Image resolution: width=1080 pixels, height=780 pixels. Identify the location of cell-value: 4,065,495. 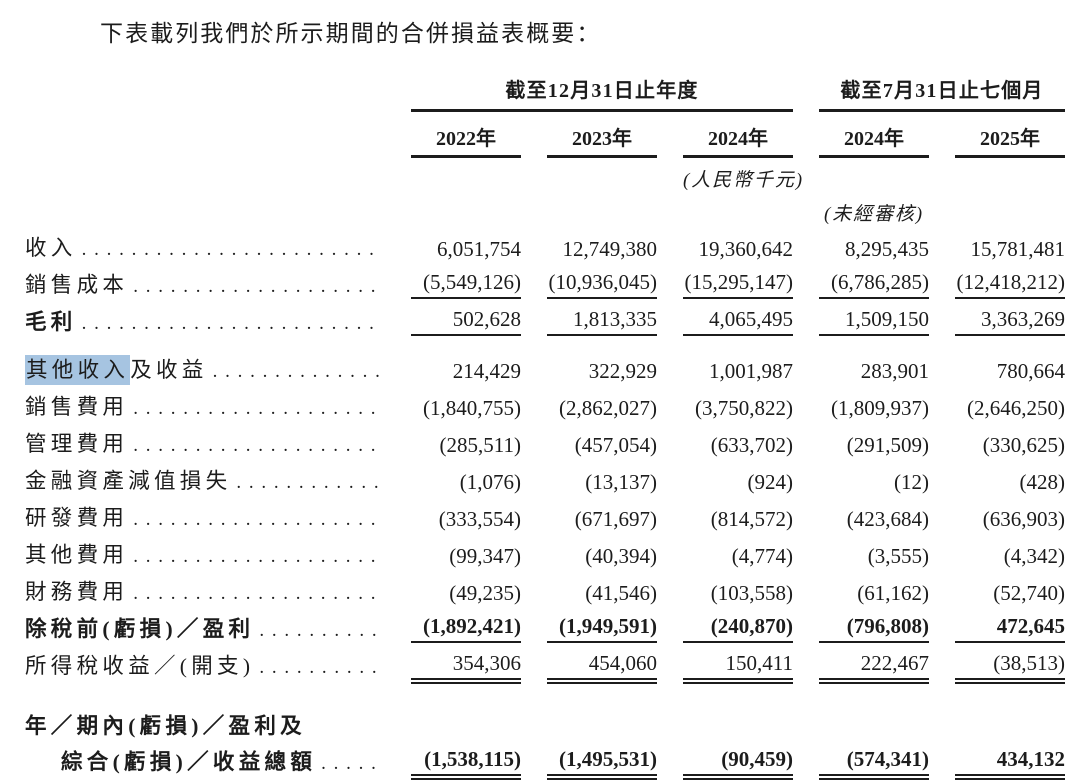
(738, 321).